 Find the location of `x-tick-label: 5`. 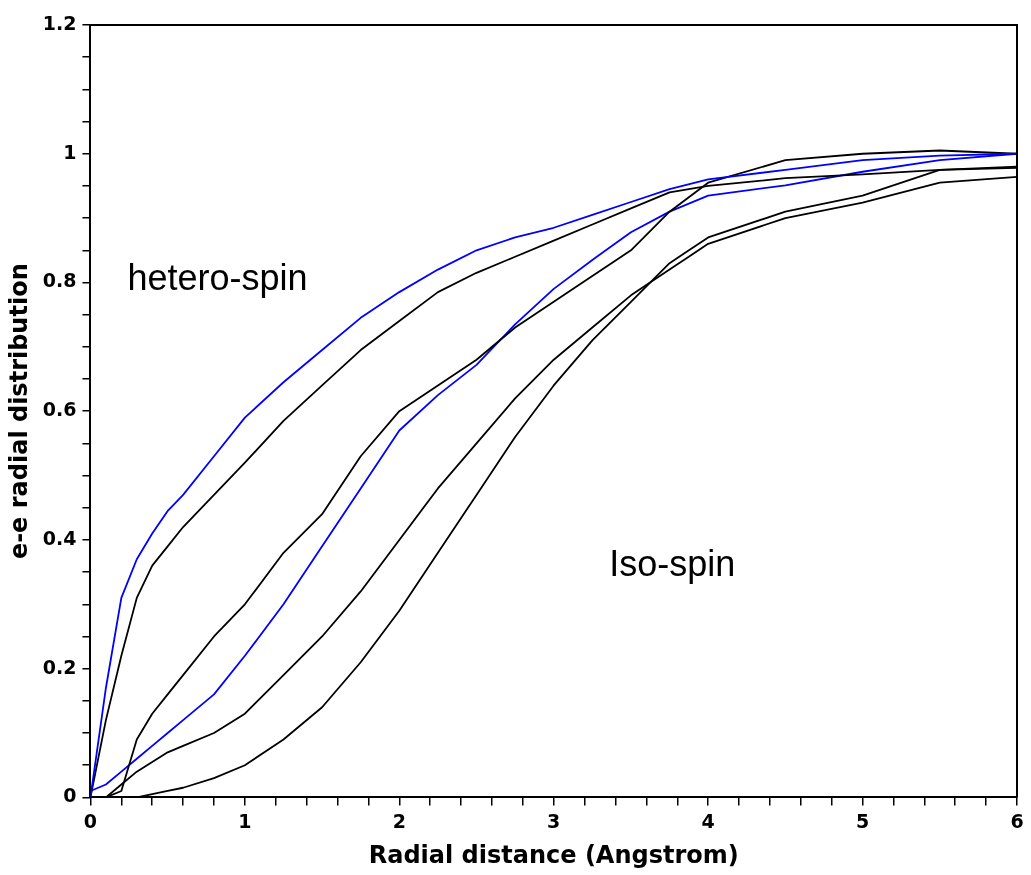

x-tick-label: 5 is located at coordinates (862, 820).